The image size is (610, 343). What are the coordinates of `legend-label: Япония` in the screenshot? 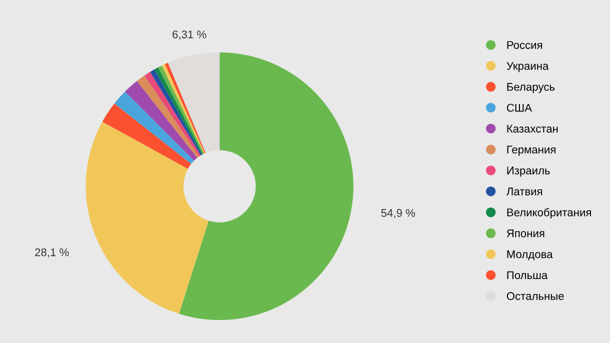 It's located at (525, 234).